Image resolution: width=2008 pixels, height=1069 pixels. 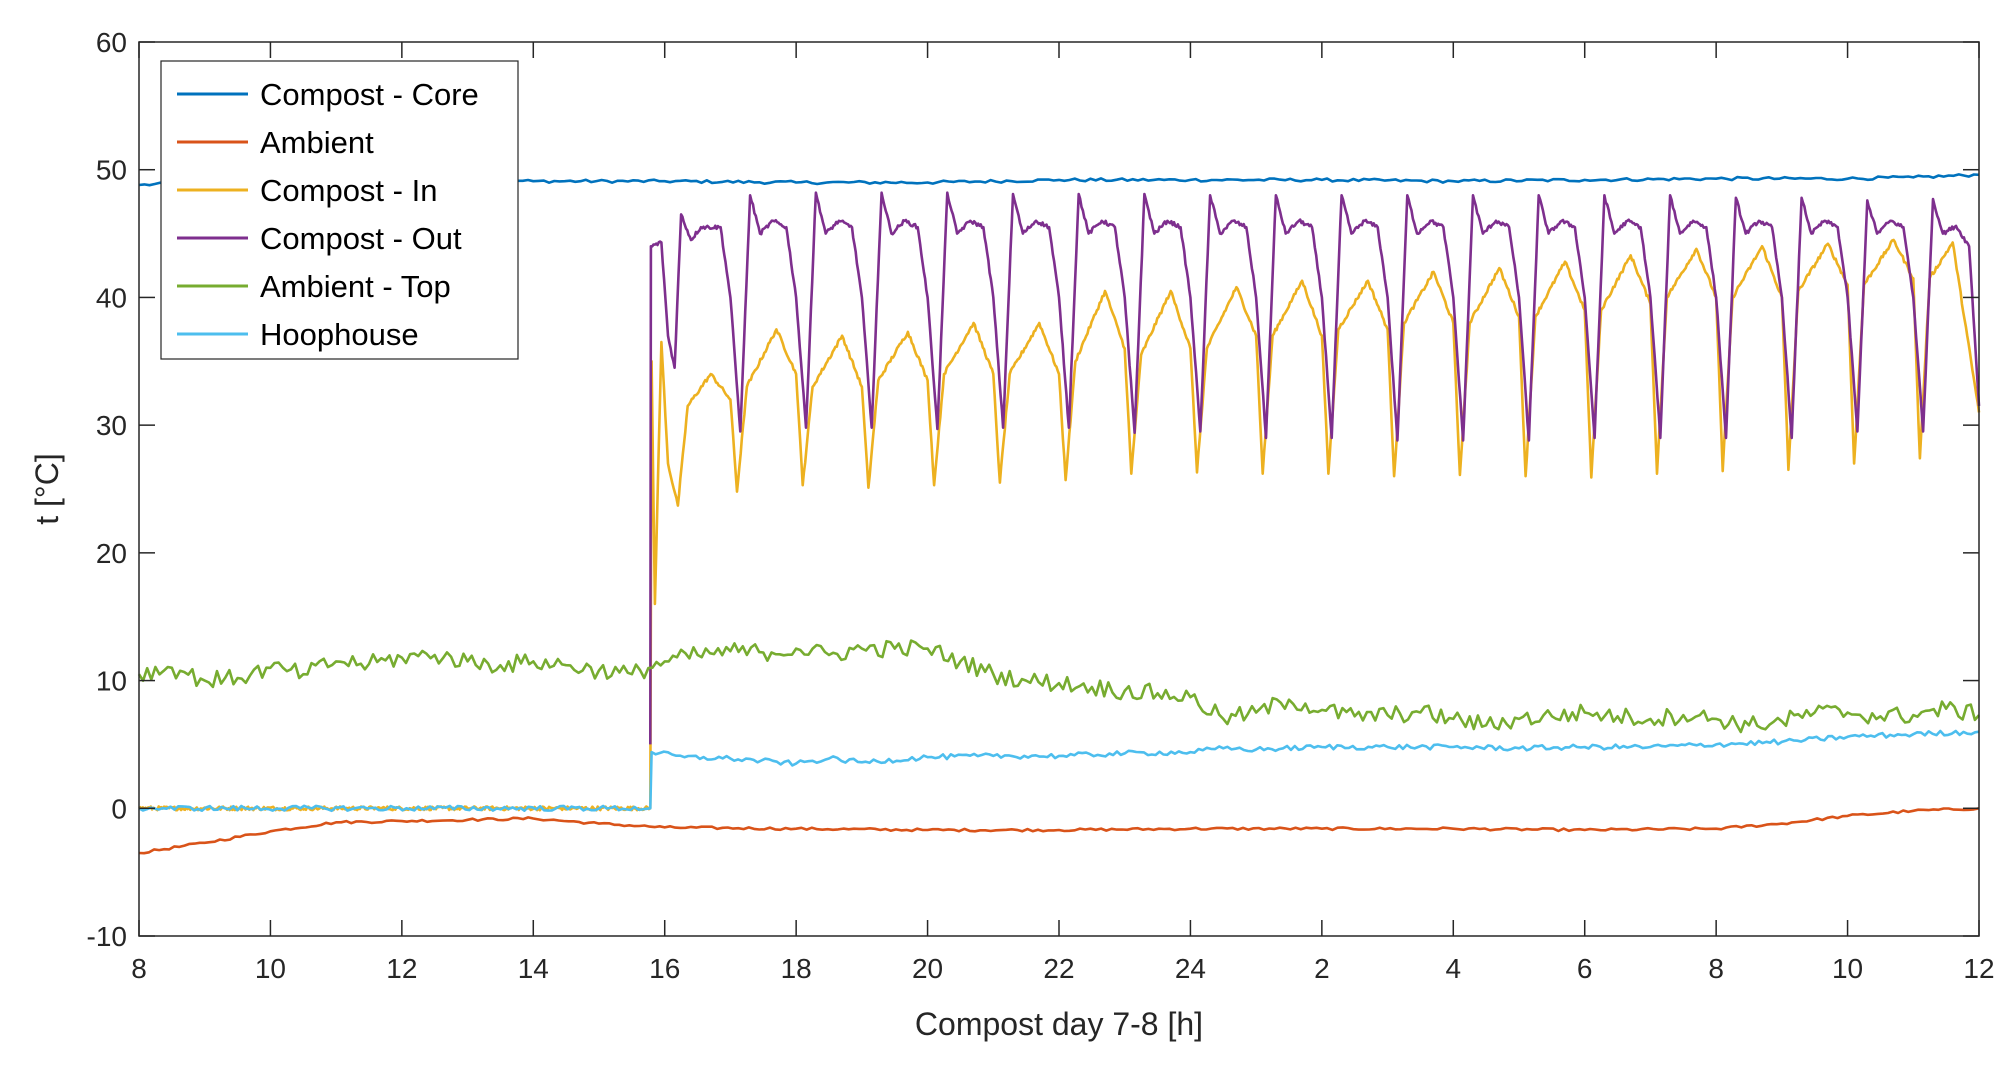 I want to click on y-axis-title: t [°C], so click(x=47, y=488).